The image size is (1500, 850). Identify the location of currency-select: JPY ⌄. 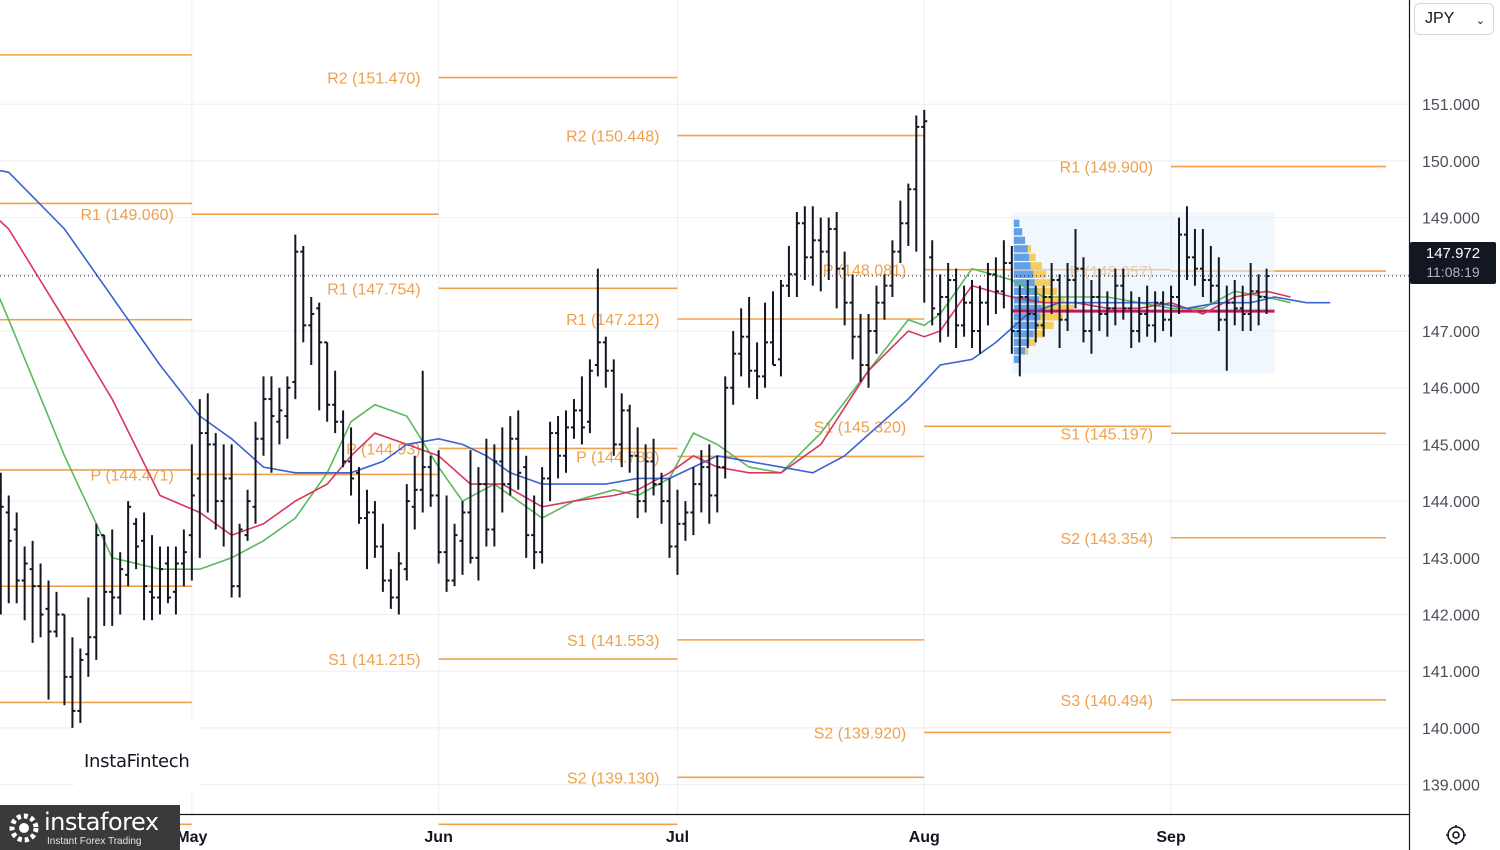
(1454, 19).